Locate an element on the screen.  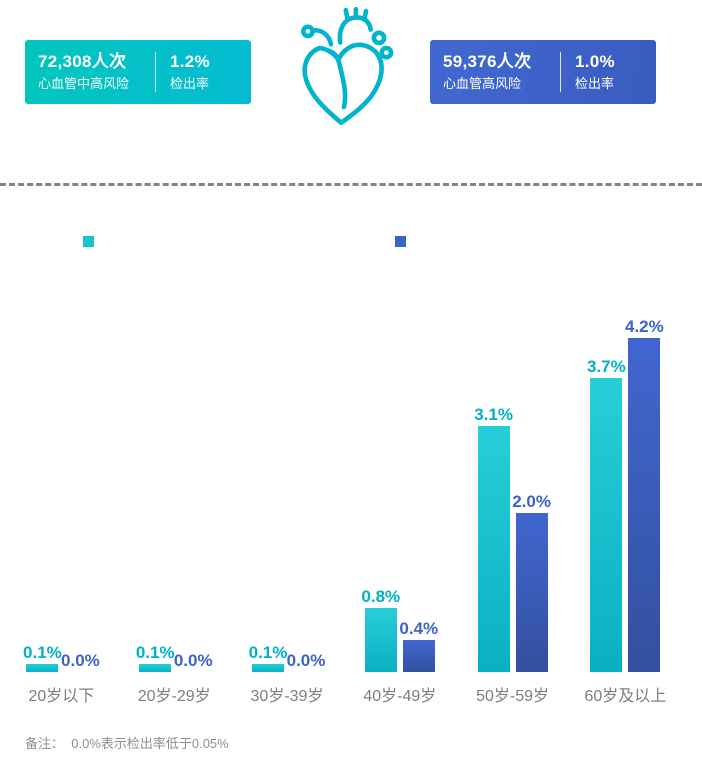
stat-rate: 1.0% is located at coordinates (595, 61).